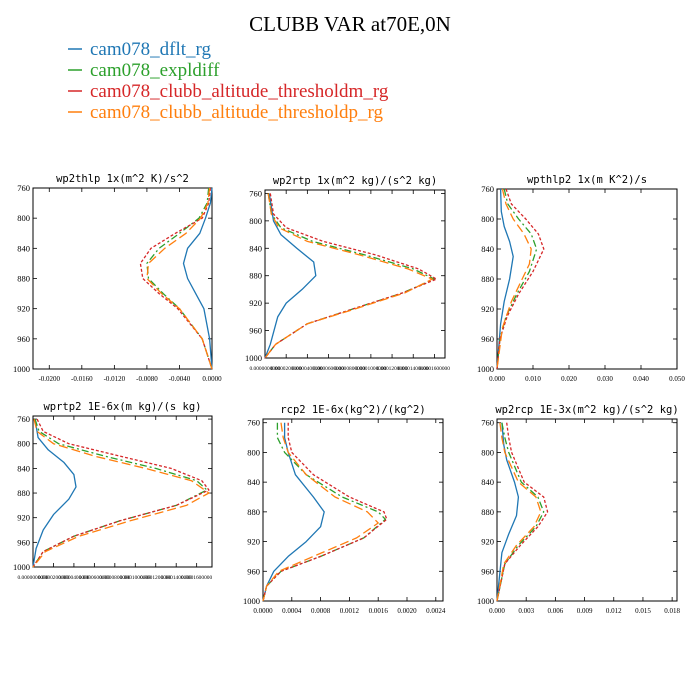 The height and width of the screenshot is (700, 700). Describe the element at coordinates (151, 49) in the screenshot. I see `legend-label-dflt: cam078_dflt_rg` at that location.